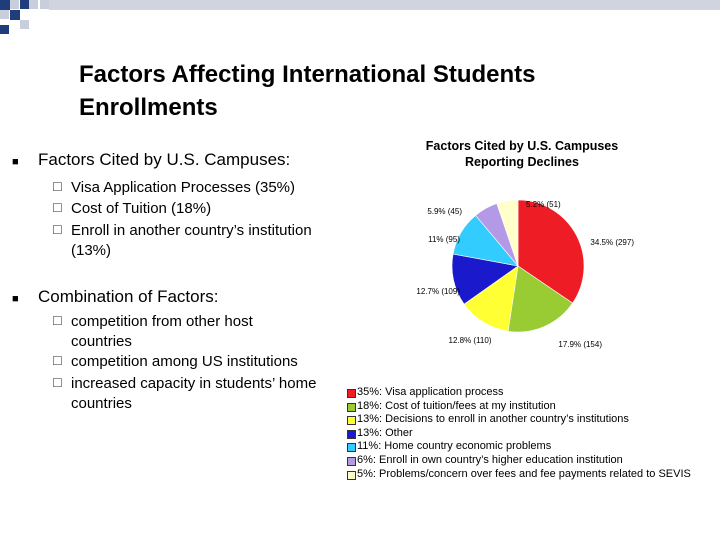  I want to click on legend-item: 35%: Visa application process, so click(531, 393).